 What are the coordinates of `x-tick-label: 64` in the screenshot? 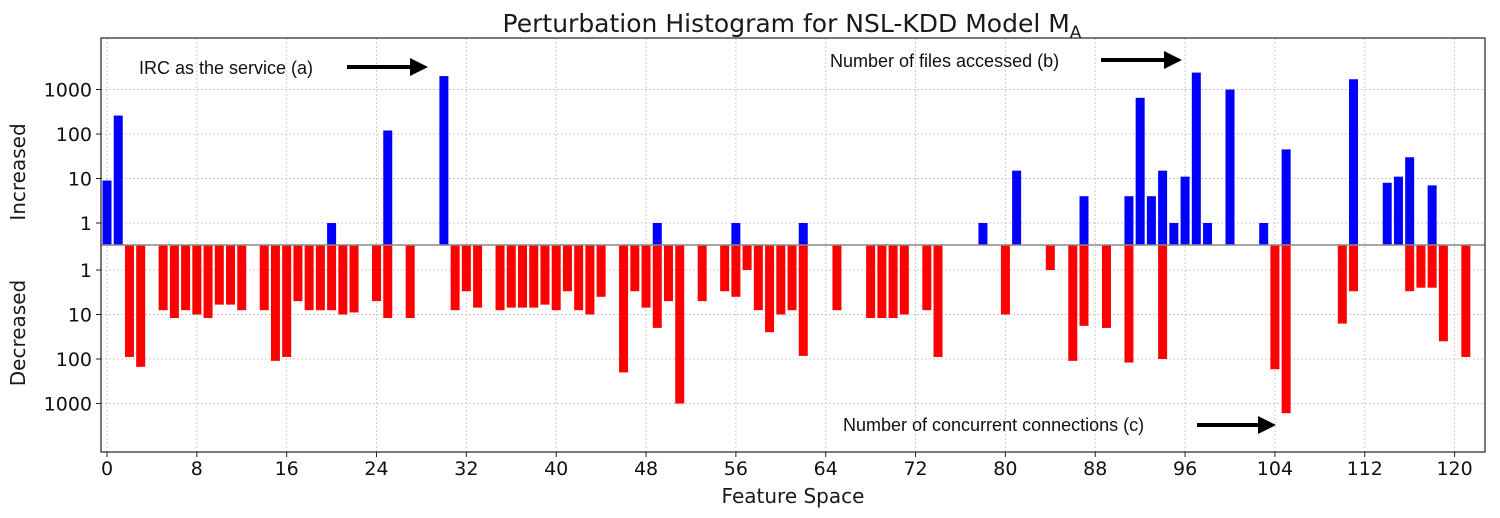 It's located at (826, 469).